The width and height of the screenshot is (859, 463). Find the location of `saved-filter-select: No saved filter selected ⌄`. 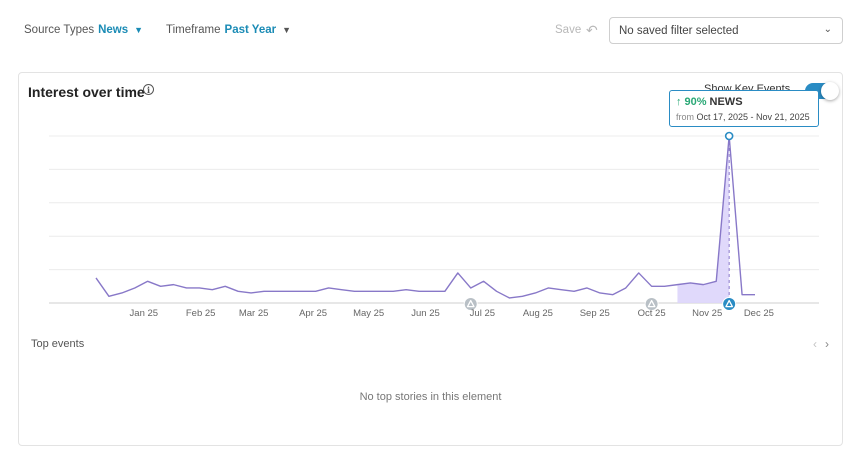

saved-filter-select: No saved filter selected ⌄ is located at coordinates (726, 30).